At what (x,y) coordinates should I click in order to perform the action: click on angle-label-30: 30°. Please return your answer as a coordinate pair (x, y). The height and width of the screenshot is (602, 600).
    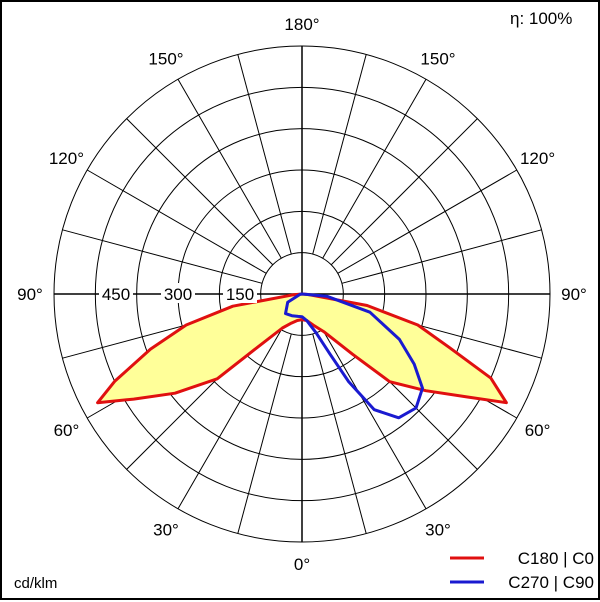
    Looking at the image, I should click on (166, 530).